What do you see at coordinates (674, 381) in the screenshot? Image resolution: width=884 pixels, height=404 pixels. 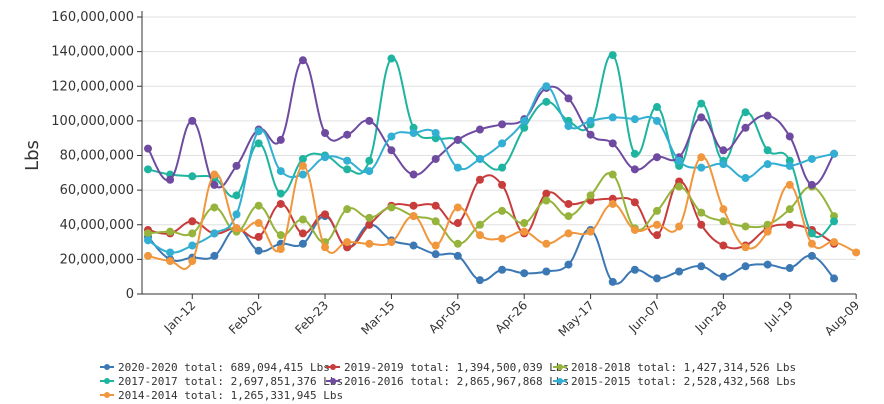 I see `legend-item: 2015-2015 total: 2,528,432,568 Lbs` at bounding box center [674, 381].